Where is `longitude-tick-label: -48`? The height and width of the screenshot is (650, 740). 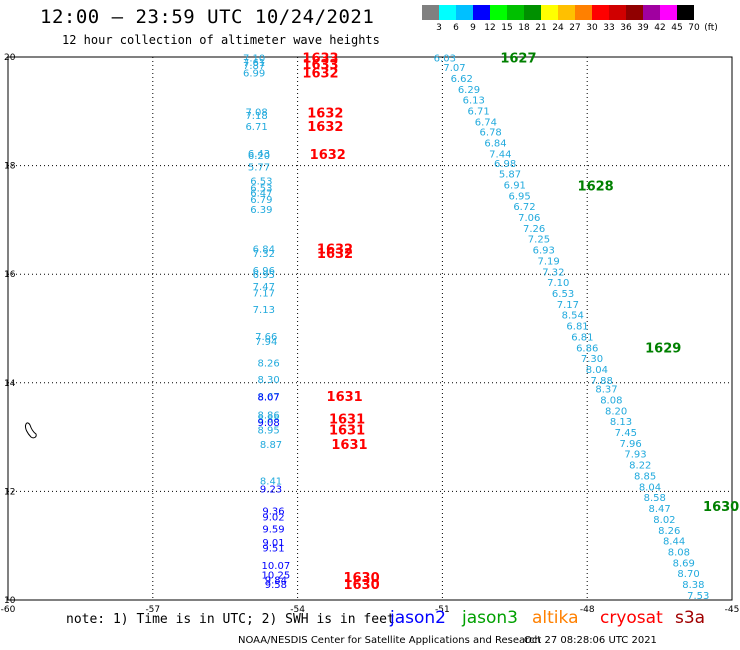 longitude-tick-label: -48 is located at coordinates (587, 610).